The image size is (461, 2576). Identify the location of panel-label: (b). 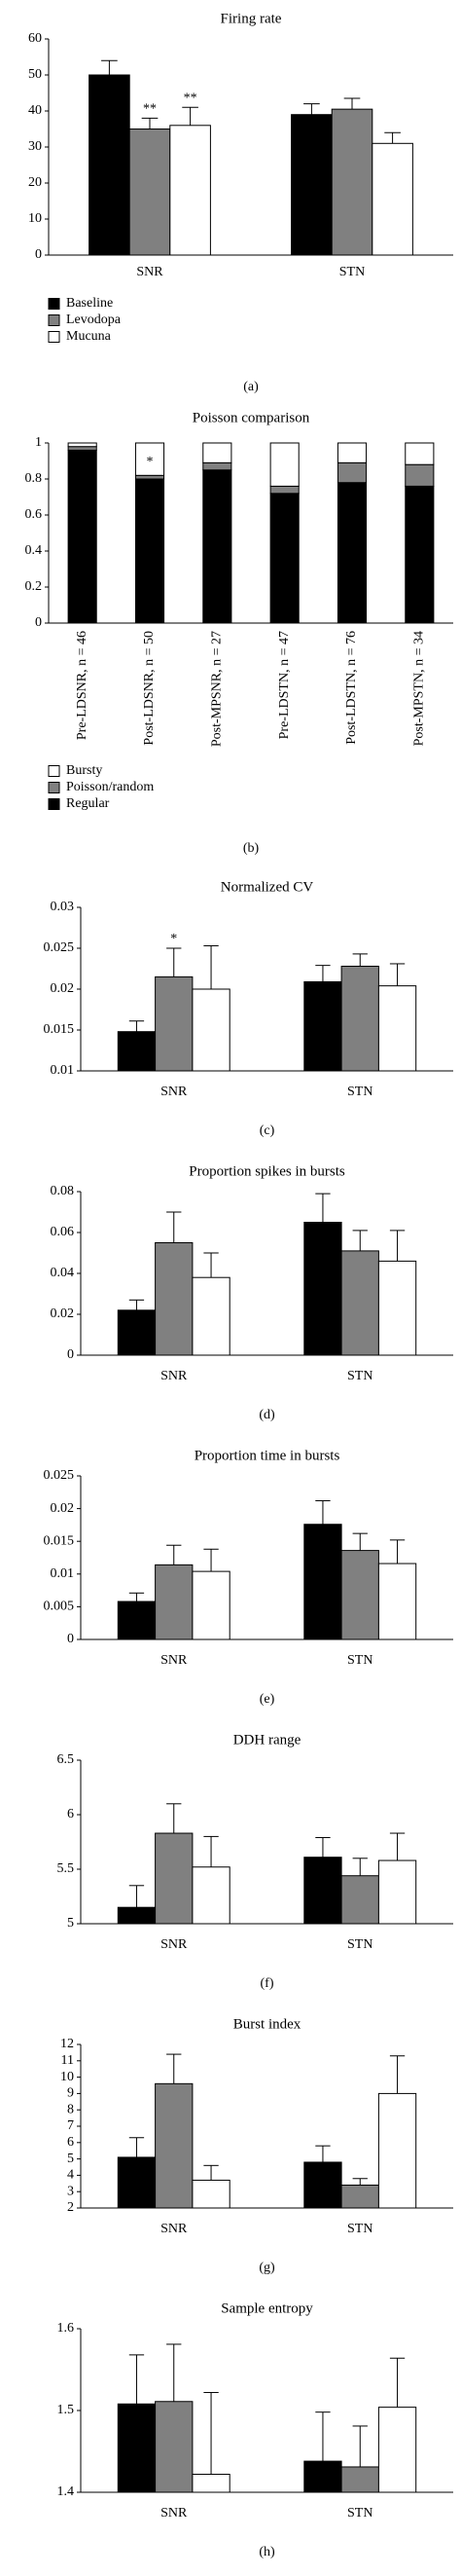
(251, 848).